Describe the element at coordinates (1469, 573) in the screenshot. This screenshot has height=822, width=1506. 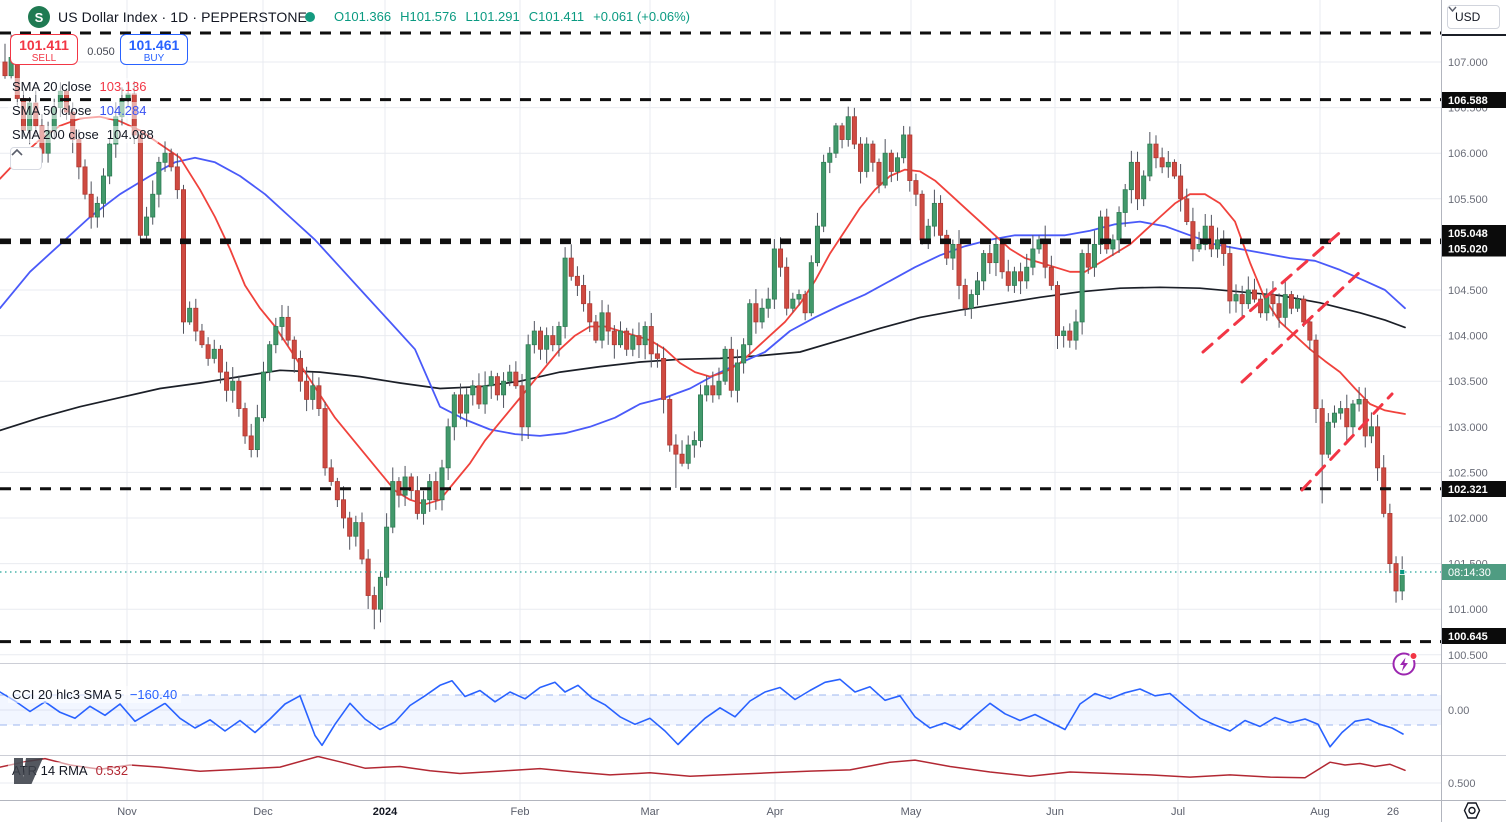
I see `svg-text: 08:14:30` at that location.